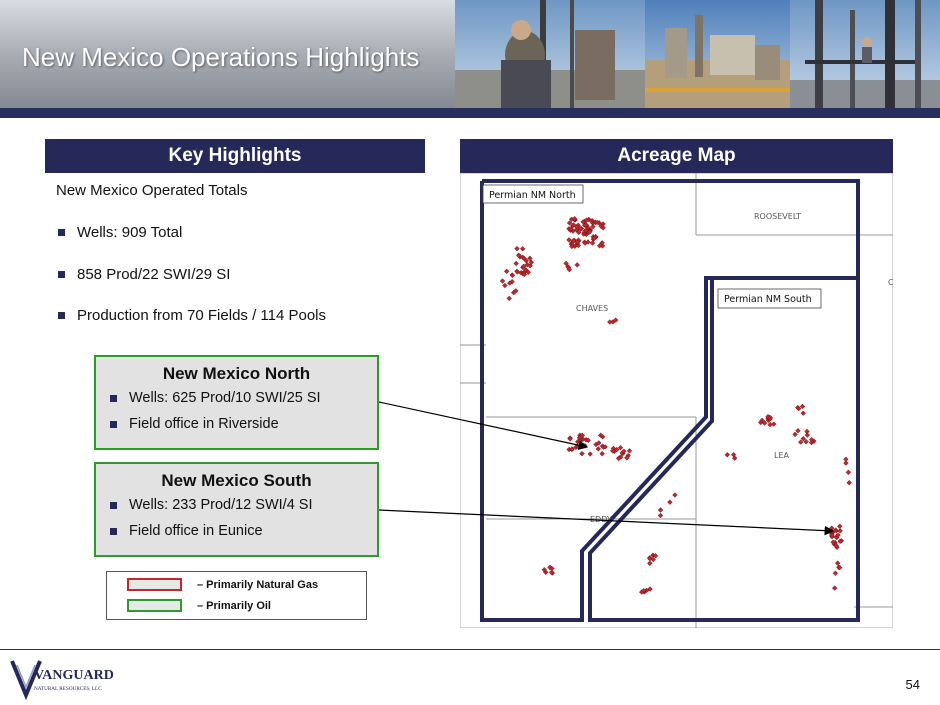  I want to click on legend-gas-label: – Primarily Natural Gas, so click(258, 584).